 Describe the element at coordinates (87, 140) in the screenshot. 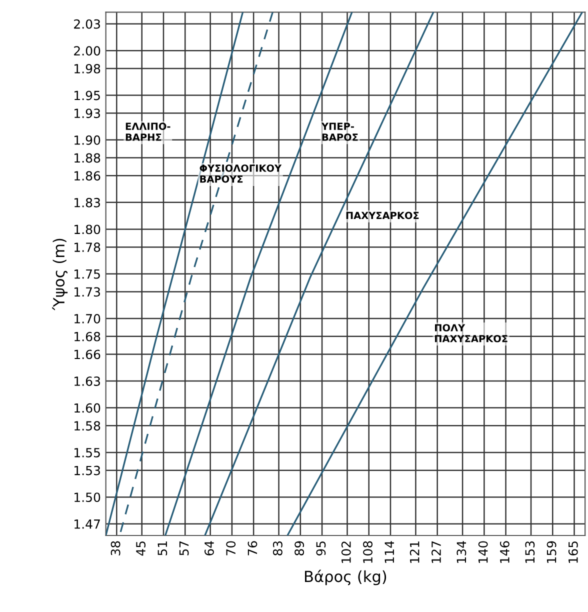

I see `y-tick-label: 1.90` at that location.